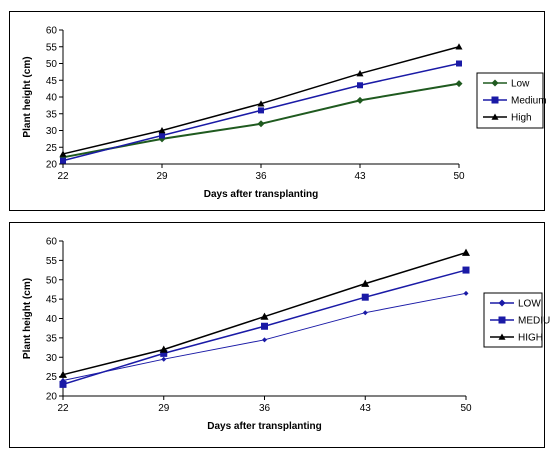 Image resolution: width=551 pixels, height=450 pixels. Describe the element at coordinates (52, 377) in the screenshot. I see `chart-bottom-y-tick-label: 25` at that location.